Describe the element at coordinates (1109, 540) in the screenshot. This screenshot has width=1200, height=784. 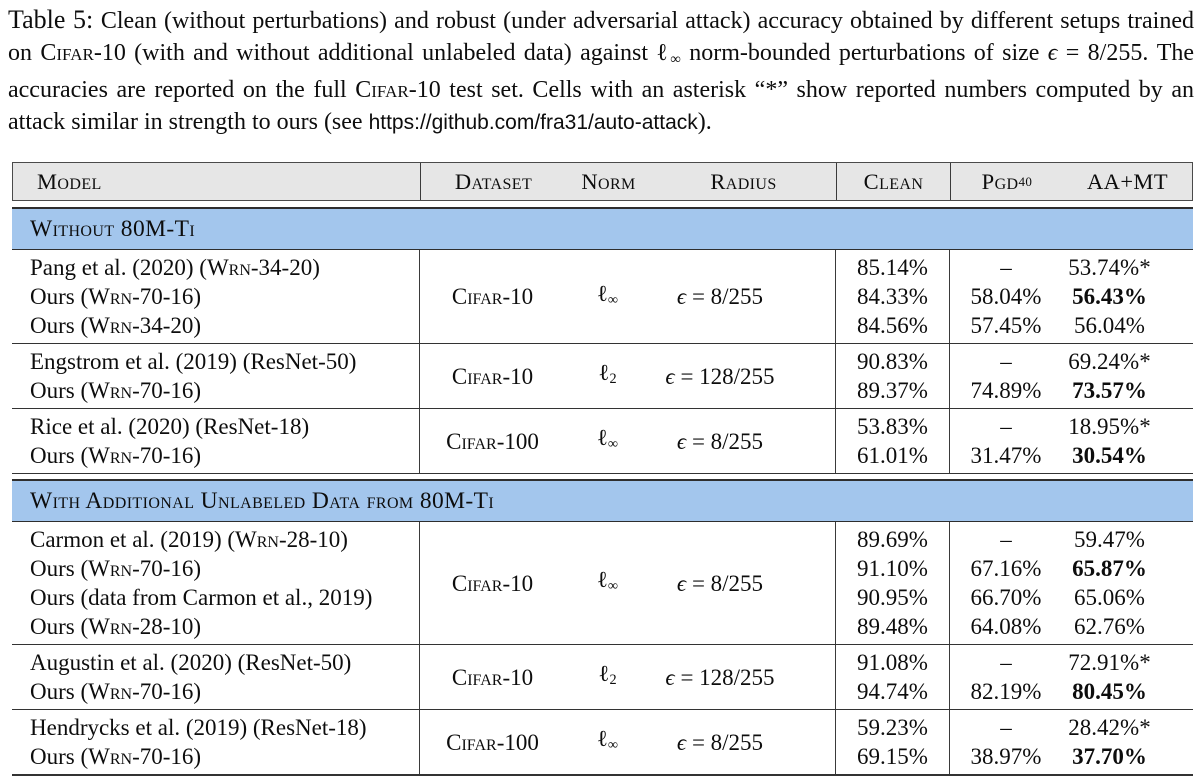
I see `aamt-value: 59.47%` at that location.